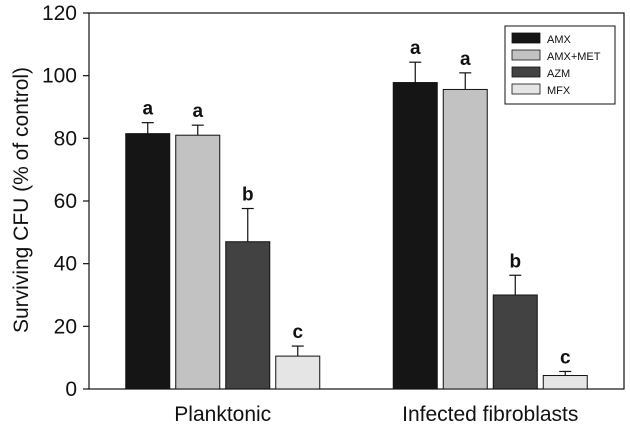 Image resolution: width=630 pixels, height=426 pixels. Describe the element at coordinates (222, 414) in the screenshot. I see `x-category-label: Planktonic` at that location.